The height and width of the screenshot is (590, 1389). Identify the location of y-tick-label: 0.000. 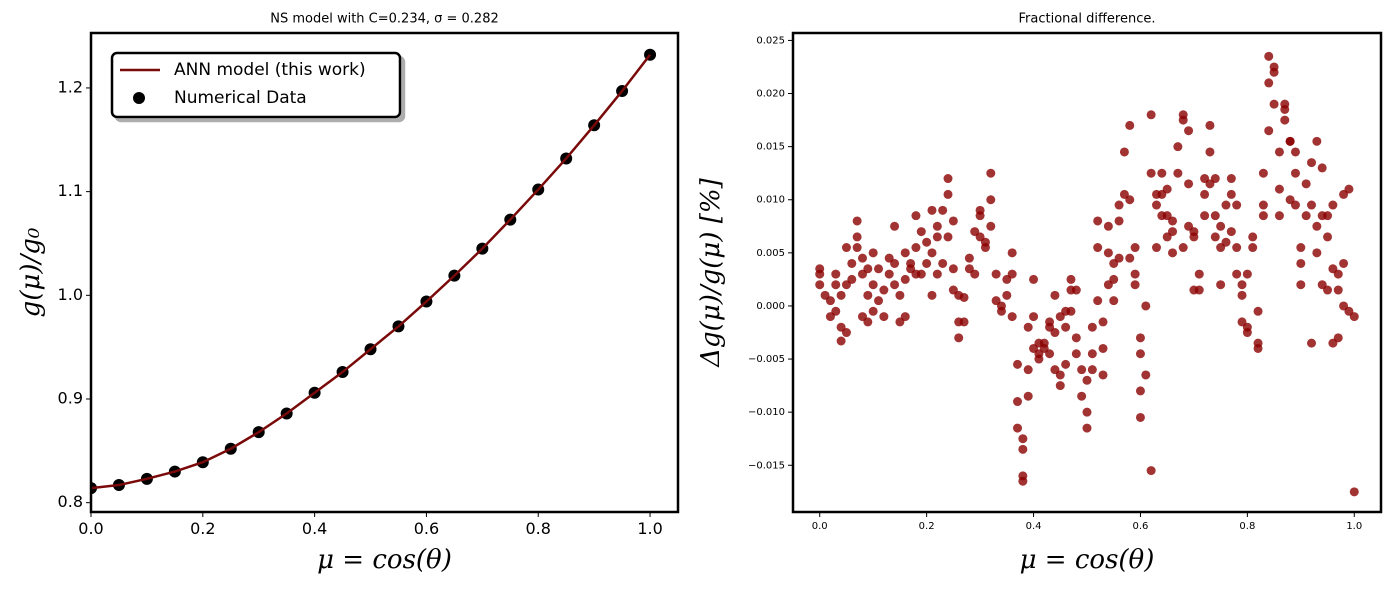
(770, 306).